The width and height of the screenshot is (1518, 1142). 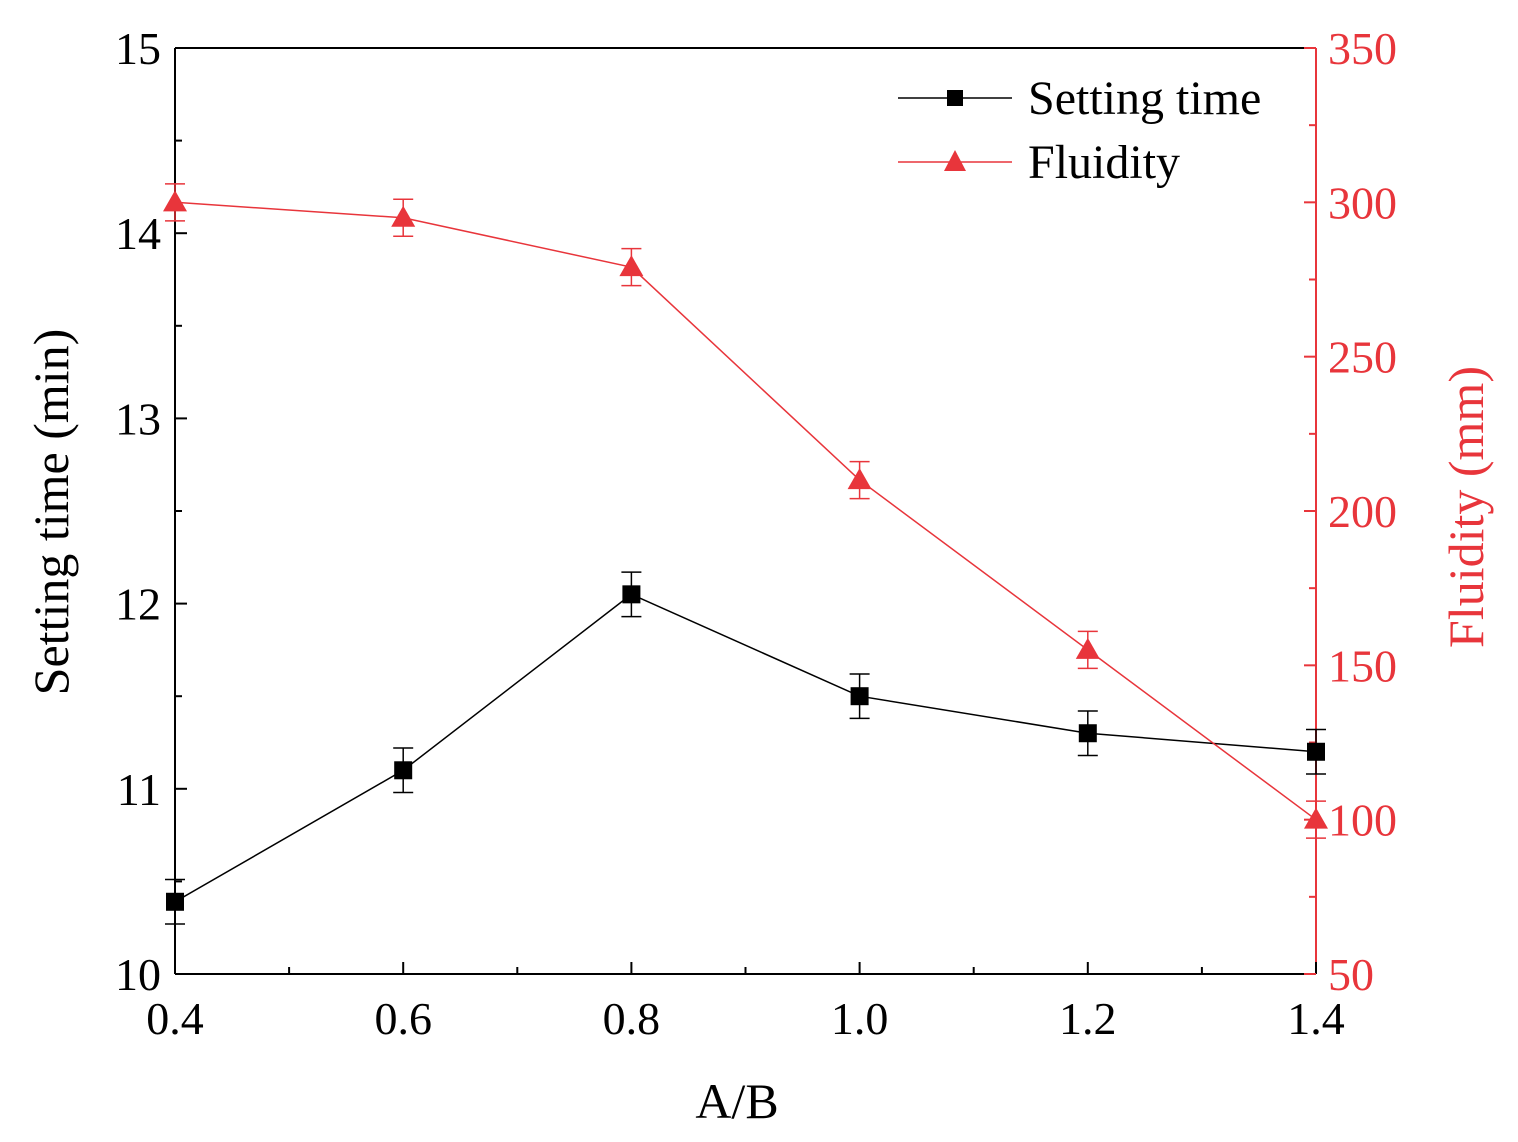 I want to click on x-tick-label: 1.4, so click(x=1316, y=1018).